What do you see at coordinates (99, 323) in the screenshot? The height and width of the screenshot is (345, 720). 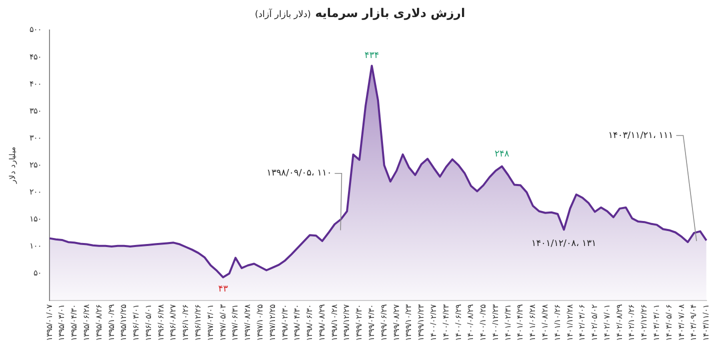 I see `x-tick-label: ۱۳۹۵/۰۸/۲۶` at bounding box center [99, 323].